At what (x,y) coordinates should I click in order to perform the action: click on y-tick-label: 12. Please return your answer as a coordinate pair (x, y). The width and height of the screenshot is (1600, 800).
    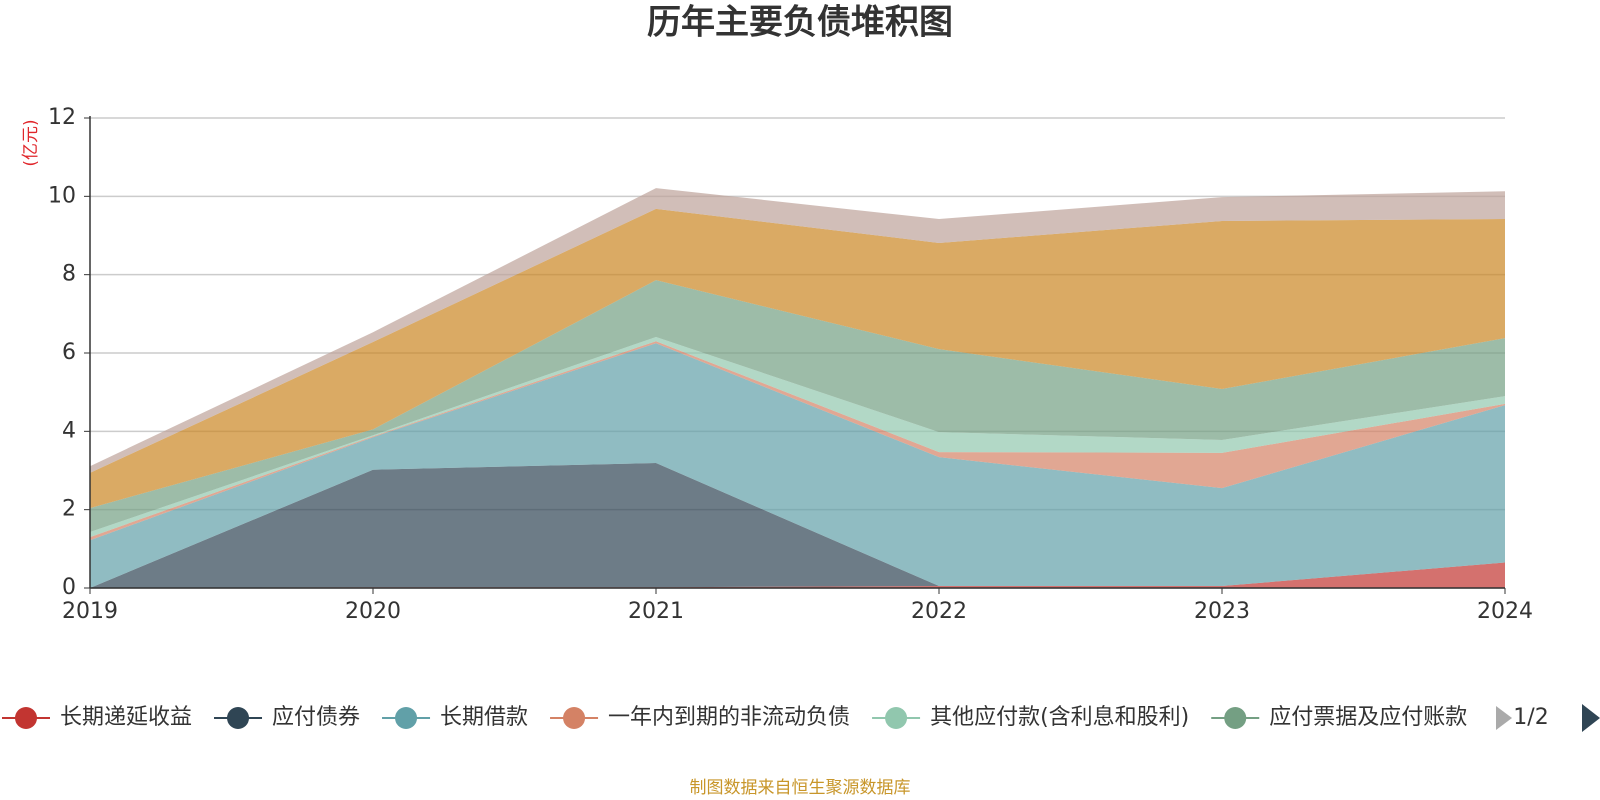
    Looking at the image, I should click on (62, 117).